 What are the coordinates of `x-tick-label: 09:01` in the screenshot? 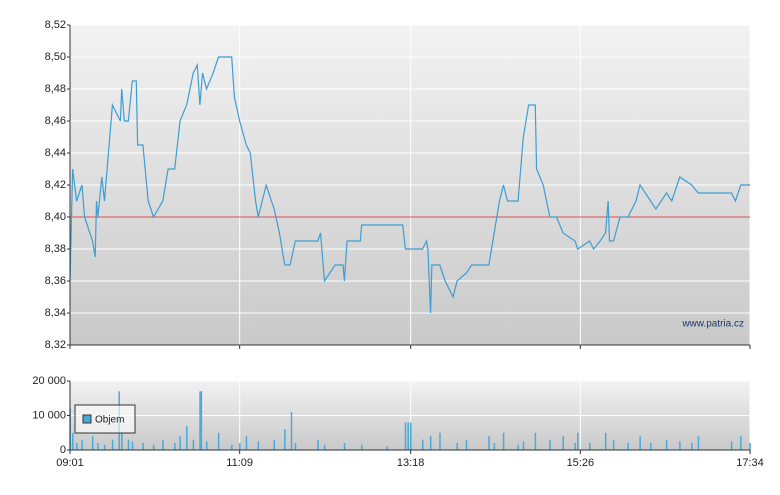 It's located at (70, 463).